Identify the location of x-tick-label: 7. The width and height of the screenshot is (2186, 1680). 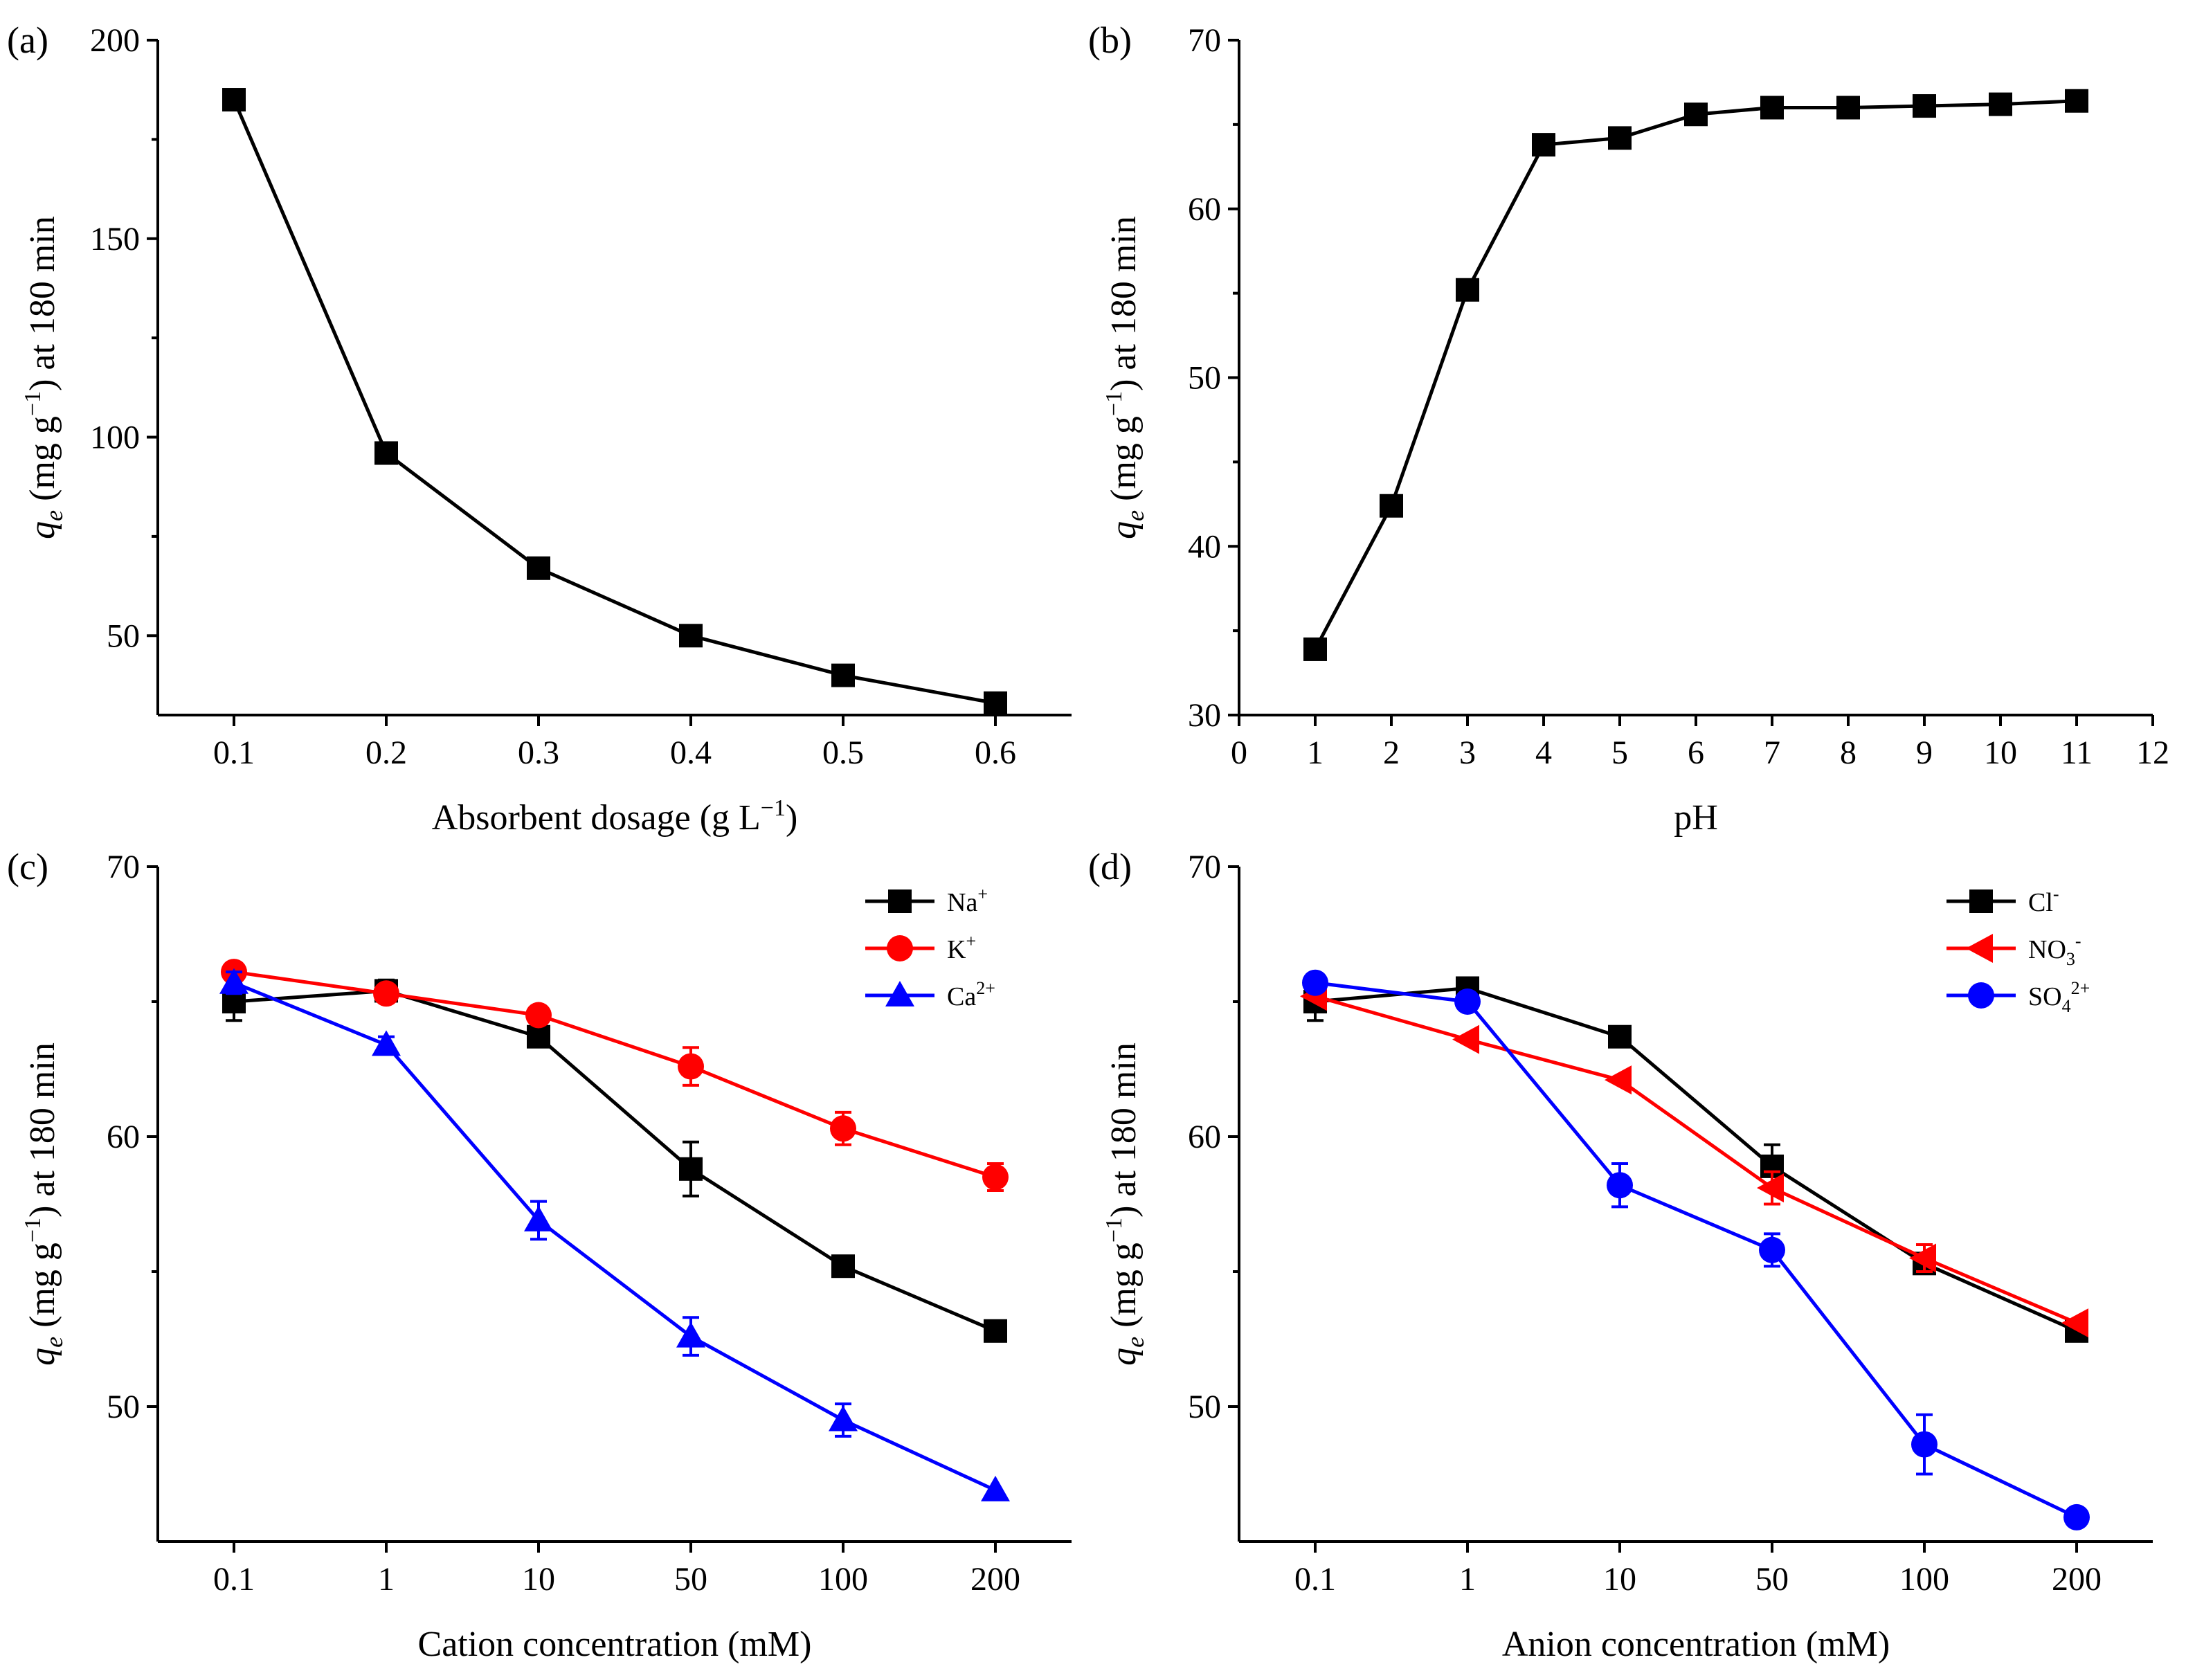
(1772, 752).